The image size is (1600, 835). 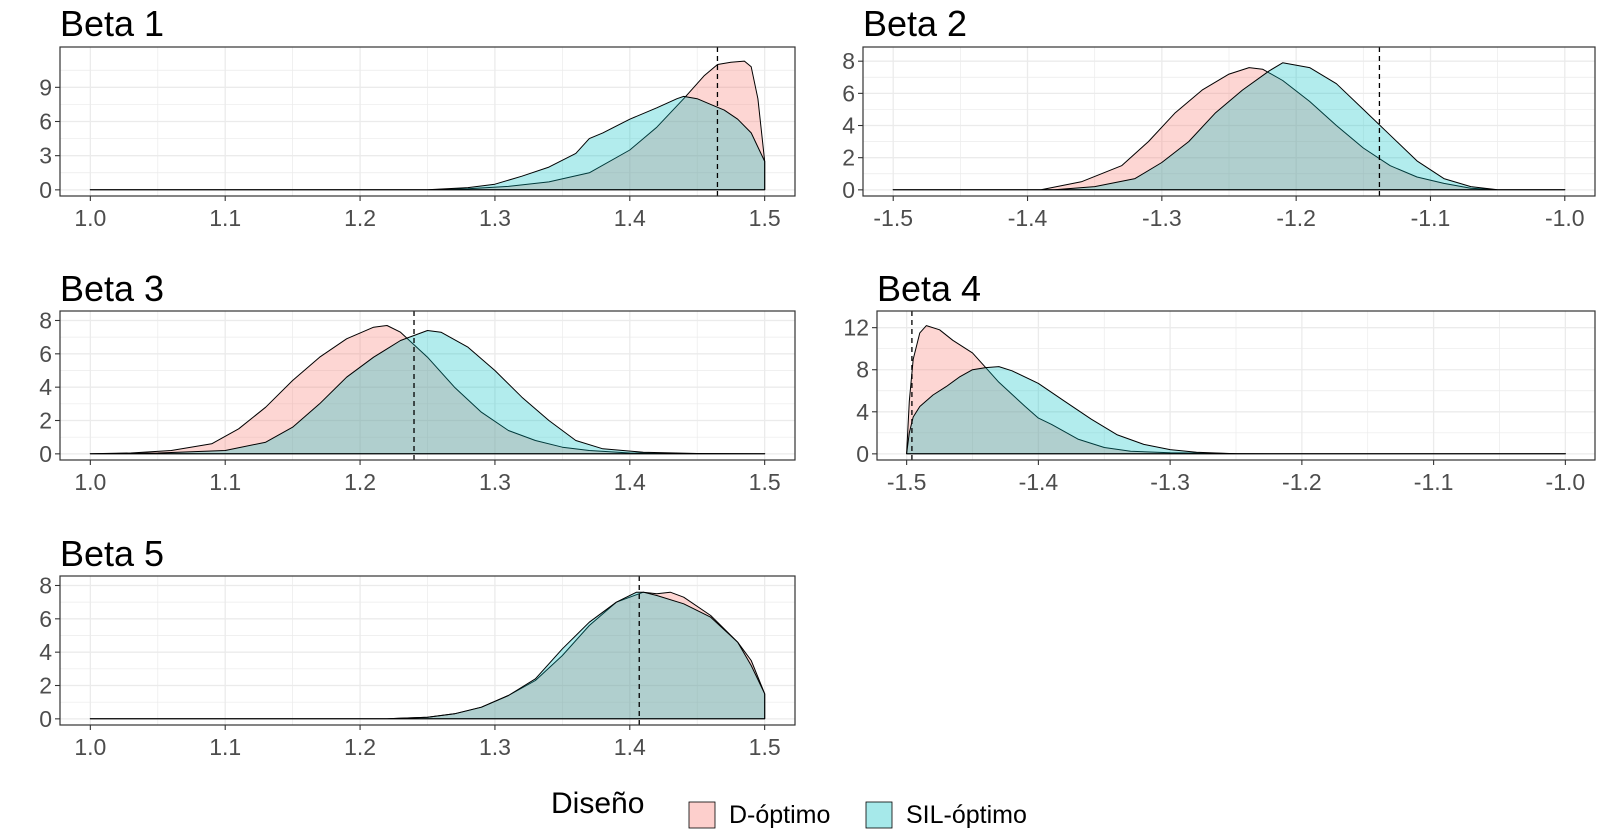 I want to click on panel-beta-5: Beta 5 1.0 1.1 1.2 1.3 1.4 1.5 0 2 4 6 8, so click(x=417, y=646).